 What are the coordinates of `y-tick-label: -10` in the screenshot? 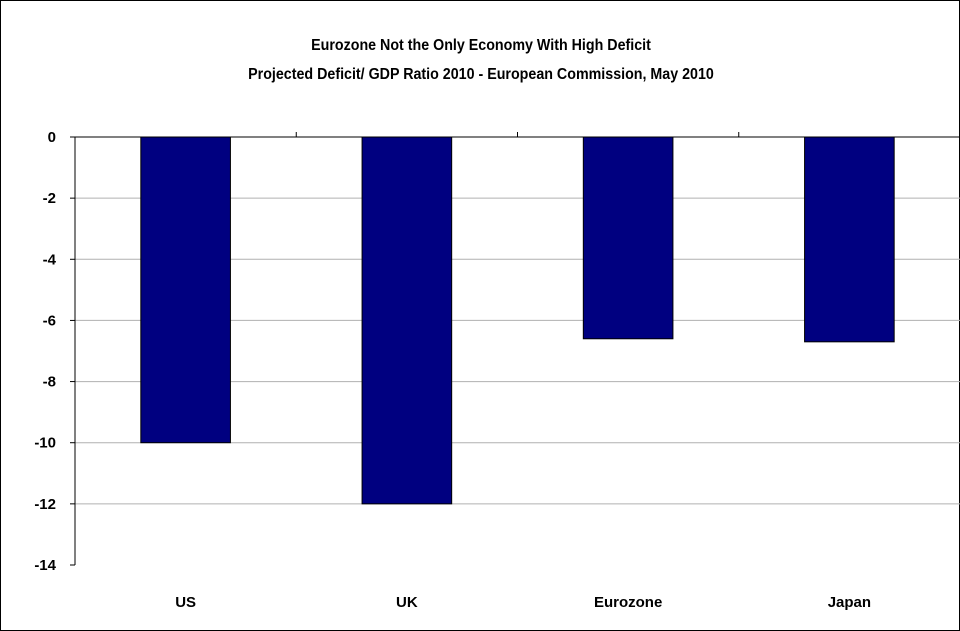 It's located at (45, 443).